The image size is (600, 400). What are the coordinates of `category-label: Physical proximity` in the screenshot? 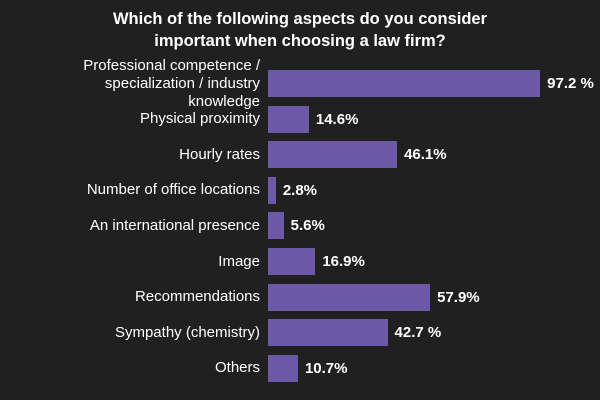 It's located at (199, 119).